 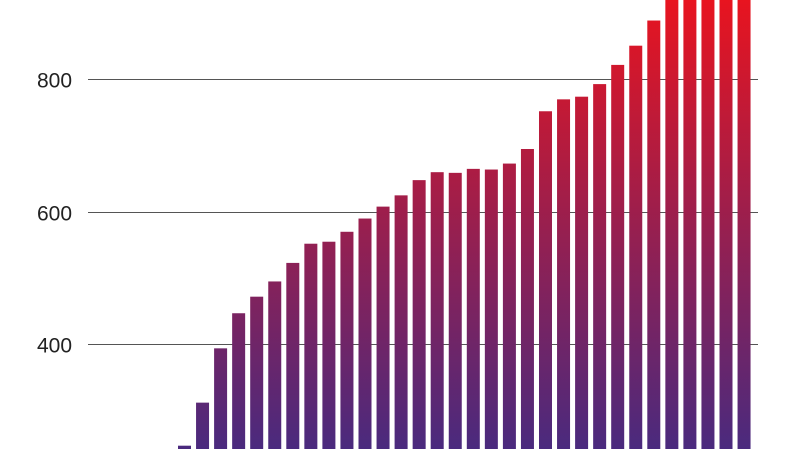 What do you see at coordinates (54, 81) in the screenshot?
I see `y-tick-label: 800` at bounding box center [54, 81].